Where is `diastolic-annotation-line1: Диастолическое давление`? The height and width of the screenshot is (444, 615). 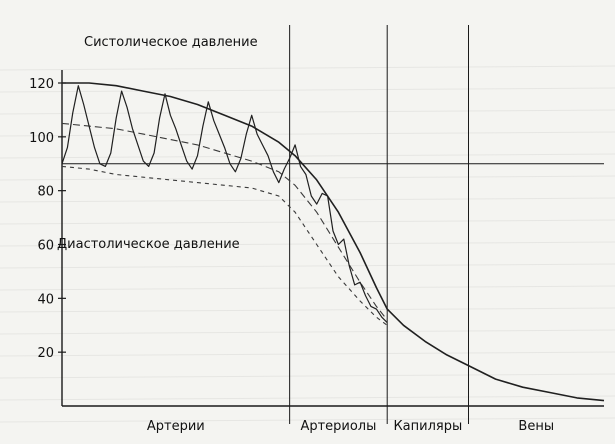 diastolic-annotation-line1: Диастолическое давление is located at coordinates (148, 244).